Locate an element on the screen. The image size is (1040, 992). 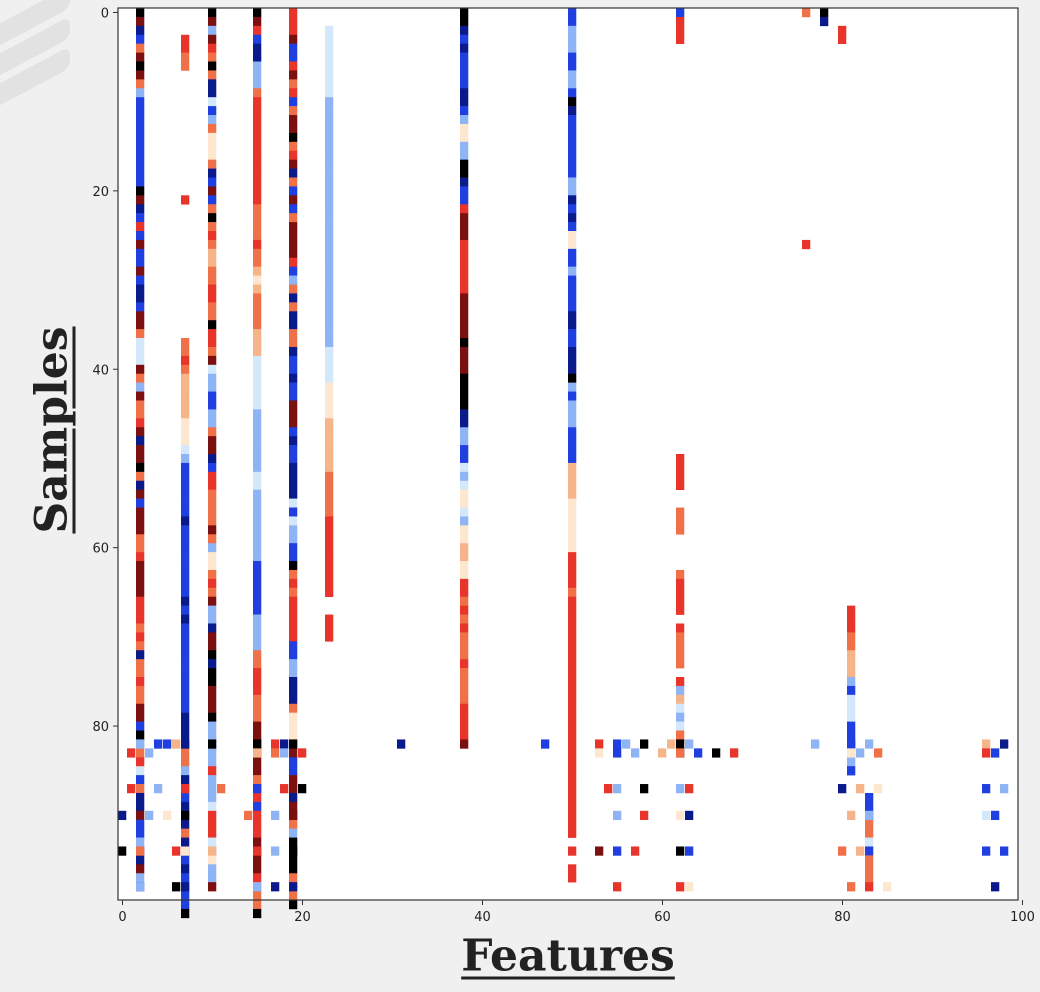
x-tick-label: 100 is located at coordinates (1022, 917).